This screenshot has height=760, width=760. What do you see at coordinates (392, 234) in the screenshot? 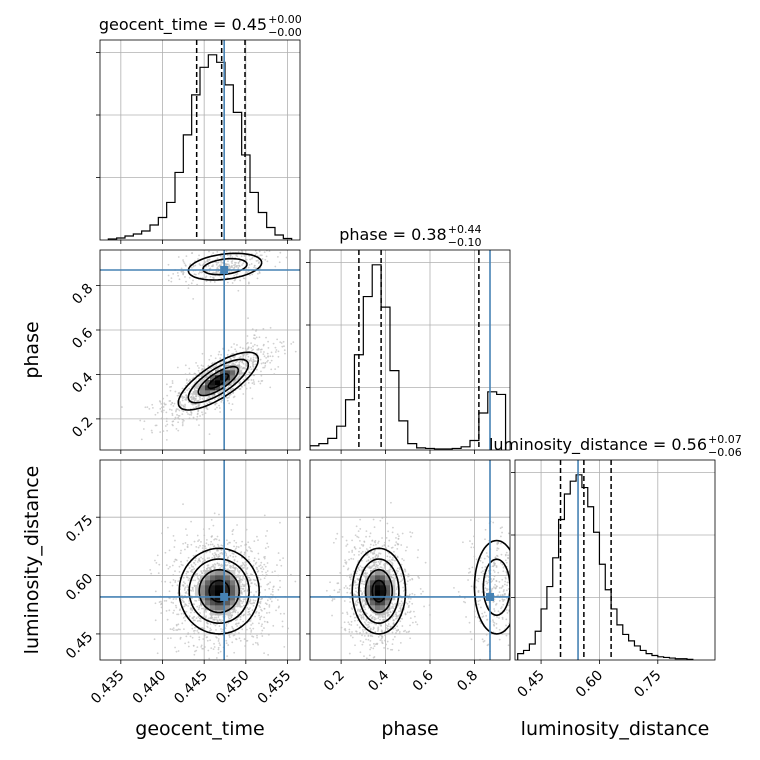
I see `title-main: phase = 0.38` at bounding box center [392, 234].